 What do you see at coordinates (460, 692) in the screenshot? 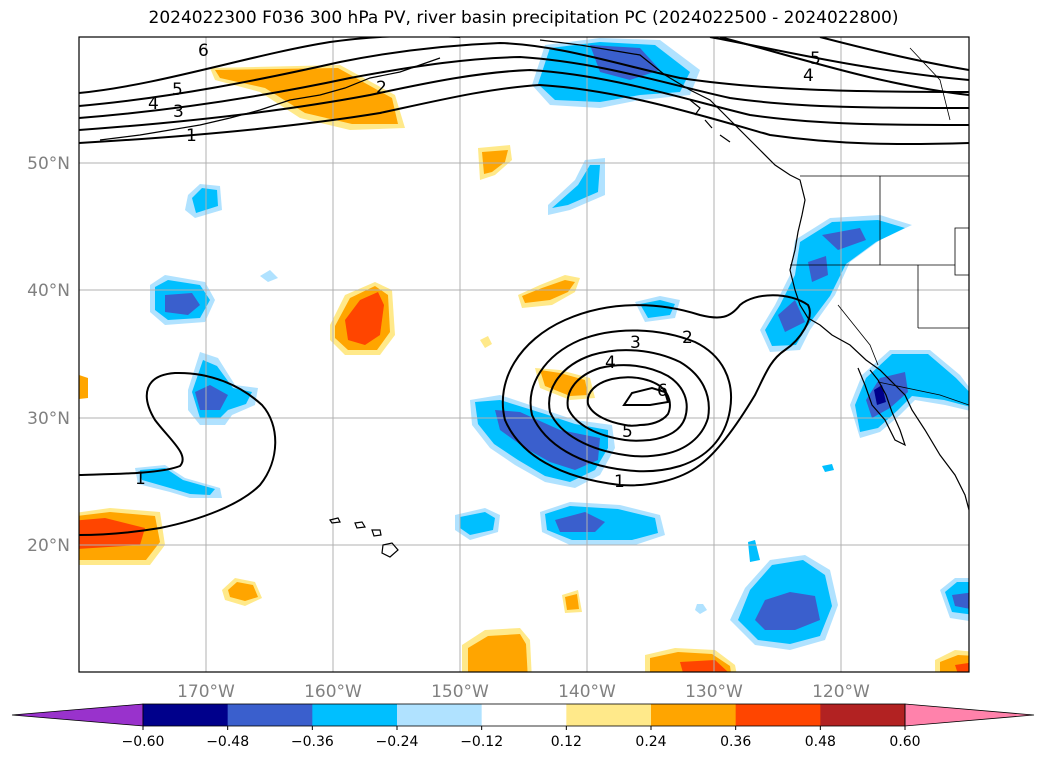
I see `lon-tick: 150°W` at bounding box center [460, 692].